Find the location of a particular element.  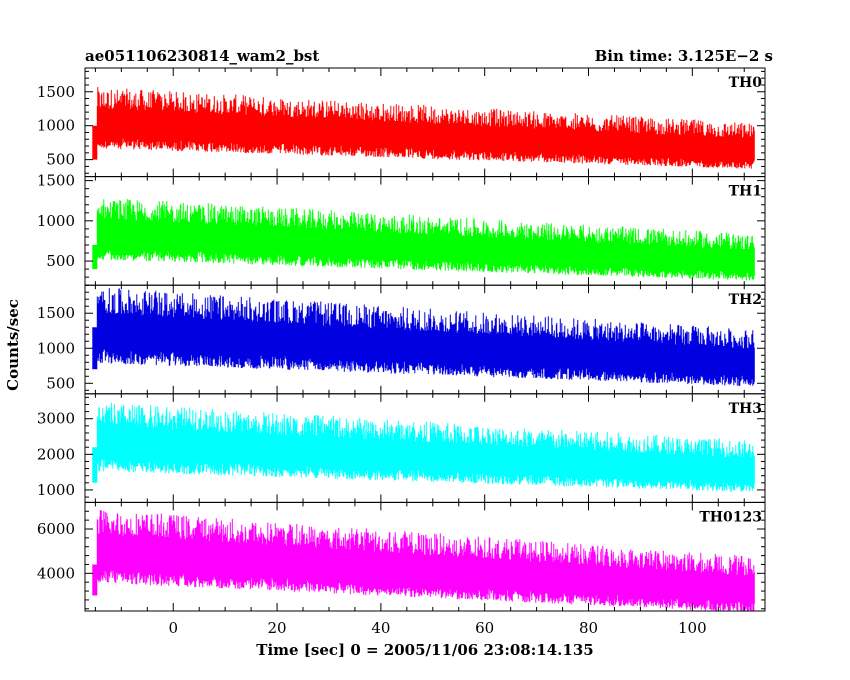

chart-title: ae051106230814_wam2_bst is located at coordinates (202, 56).